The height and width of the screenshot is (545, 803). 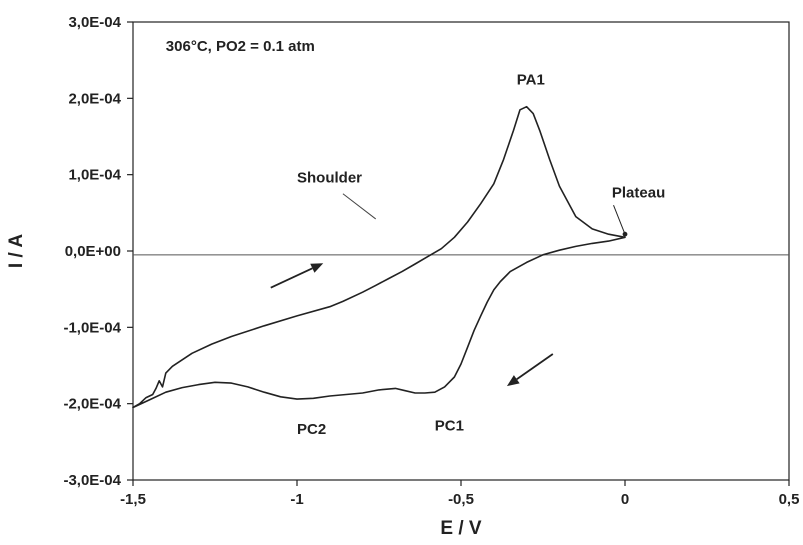 What do you see at coordinates (92, 480) in the screenshot?
I see `y-tick-label: -3,0E-04` at bounding box center [92, 480].